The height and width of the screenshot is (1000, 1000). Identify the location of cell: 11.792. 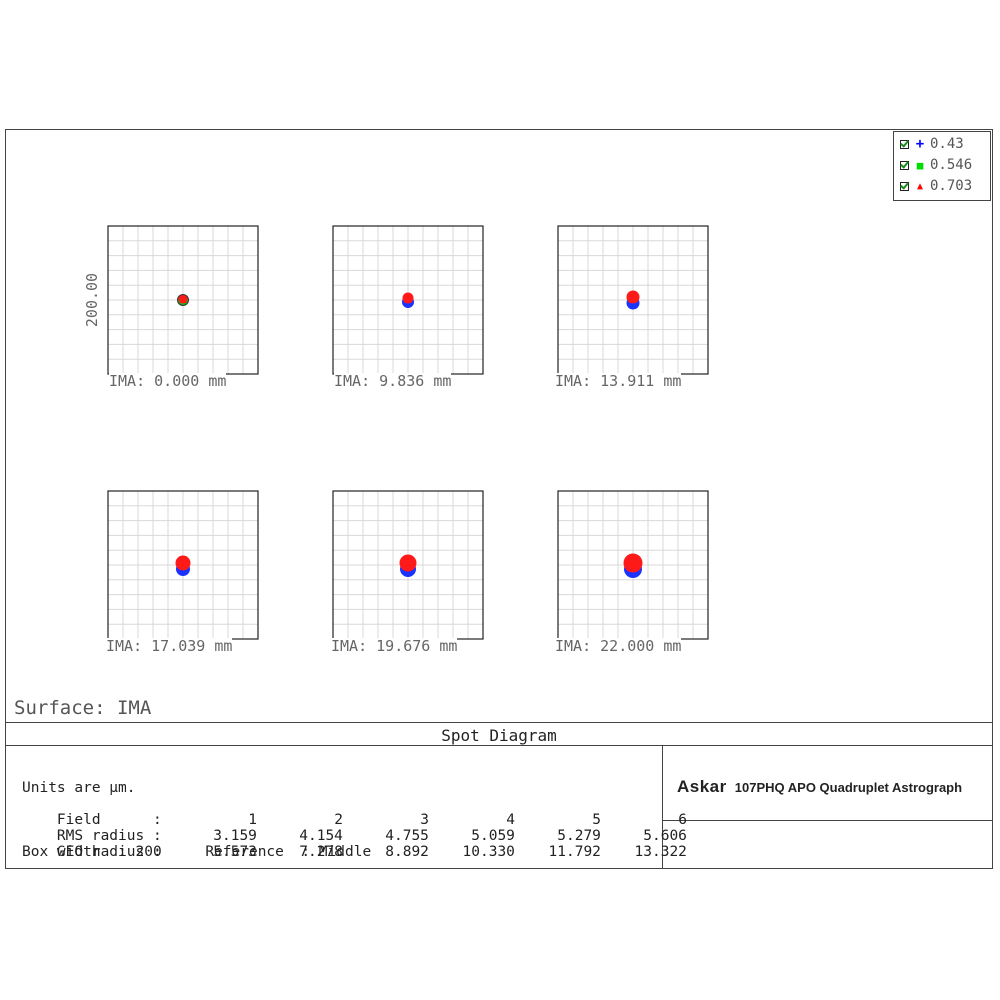
(574, 852).